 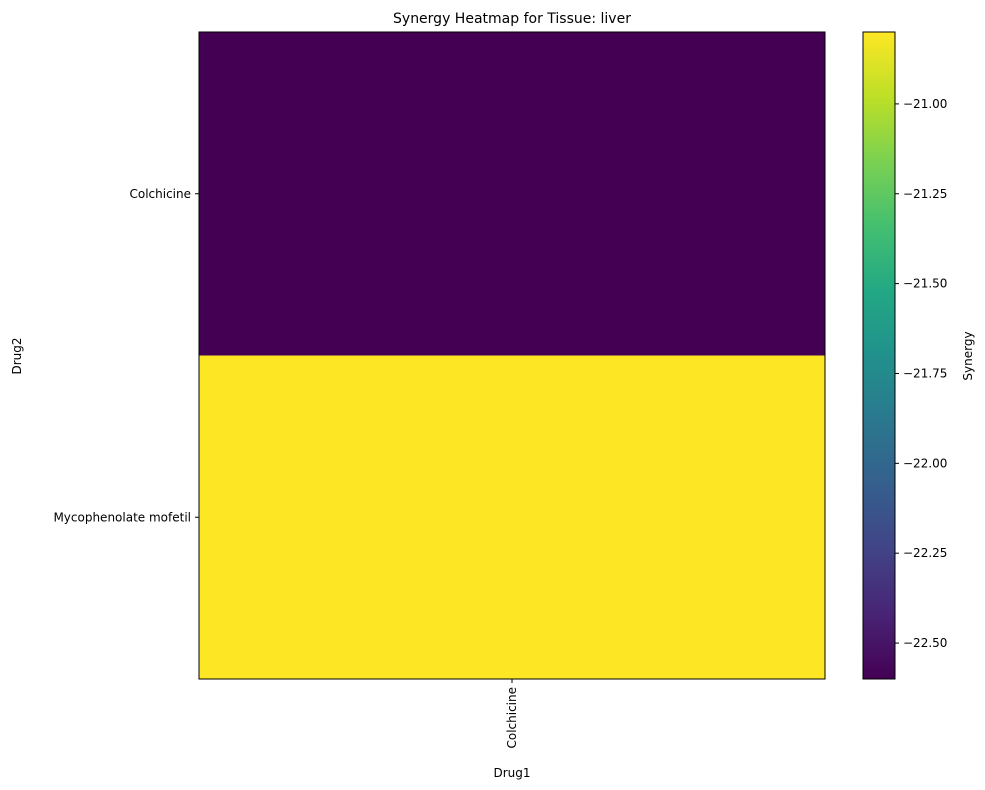 I want to click on y-tick-label: Colchicine, so click(x=160, y=194).